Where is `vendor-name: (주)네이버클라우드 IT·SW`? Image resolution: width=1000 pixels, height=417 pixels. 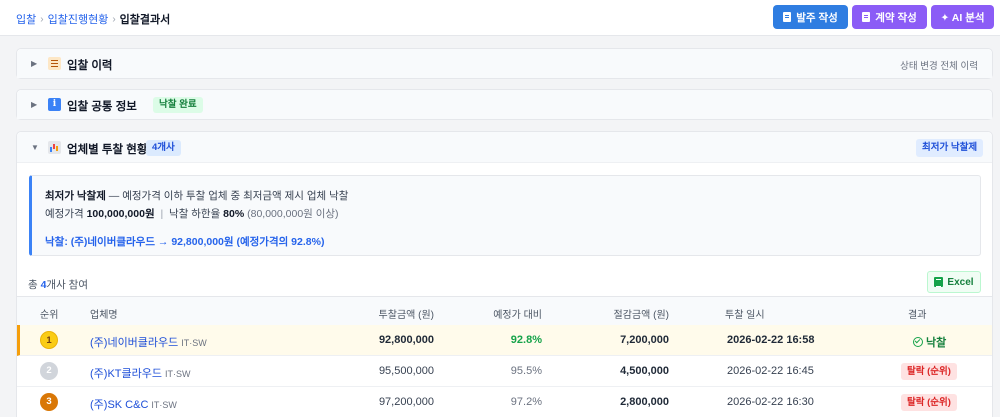 vendor-name: (주)네이버클라우드 IT·SW is located at coordinates (148, 342).